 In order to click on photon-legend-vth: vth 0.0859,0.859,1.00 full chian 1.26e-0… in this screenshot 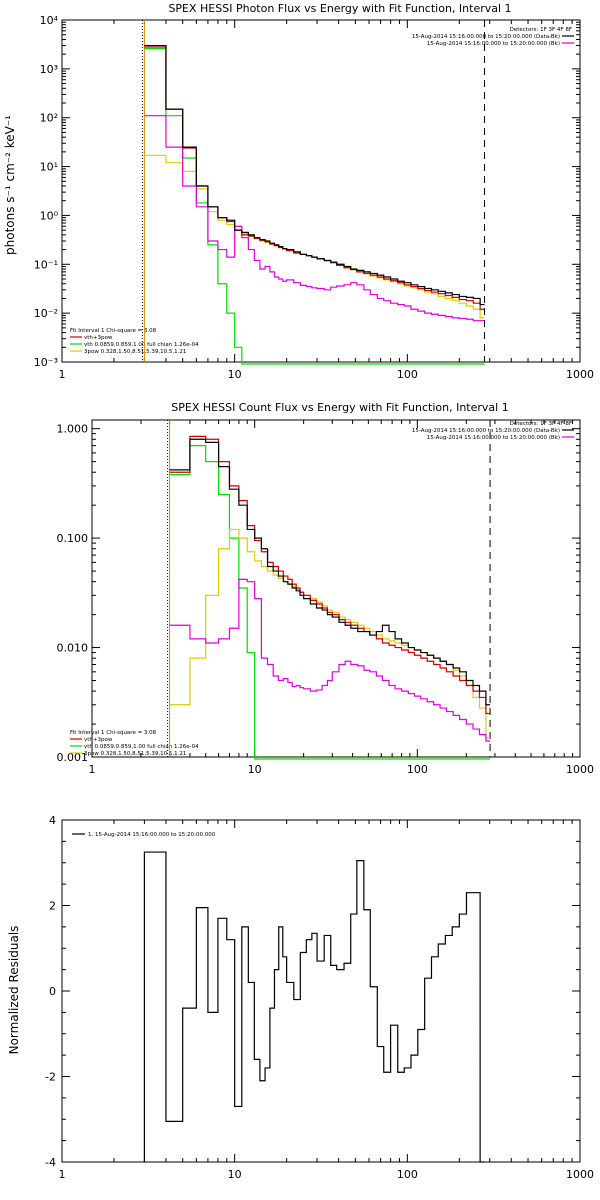, I will do `click(141, 345)`.